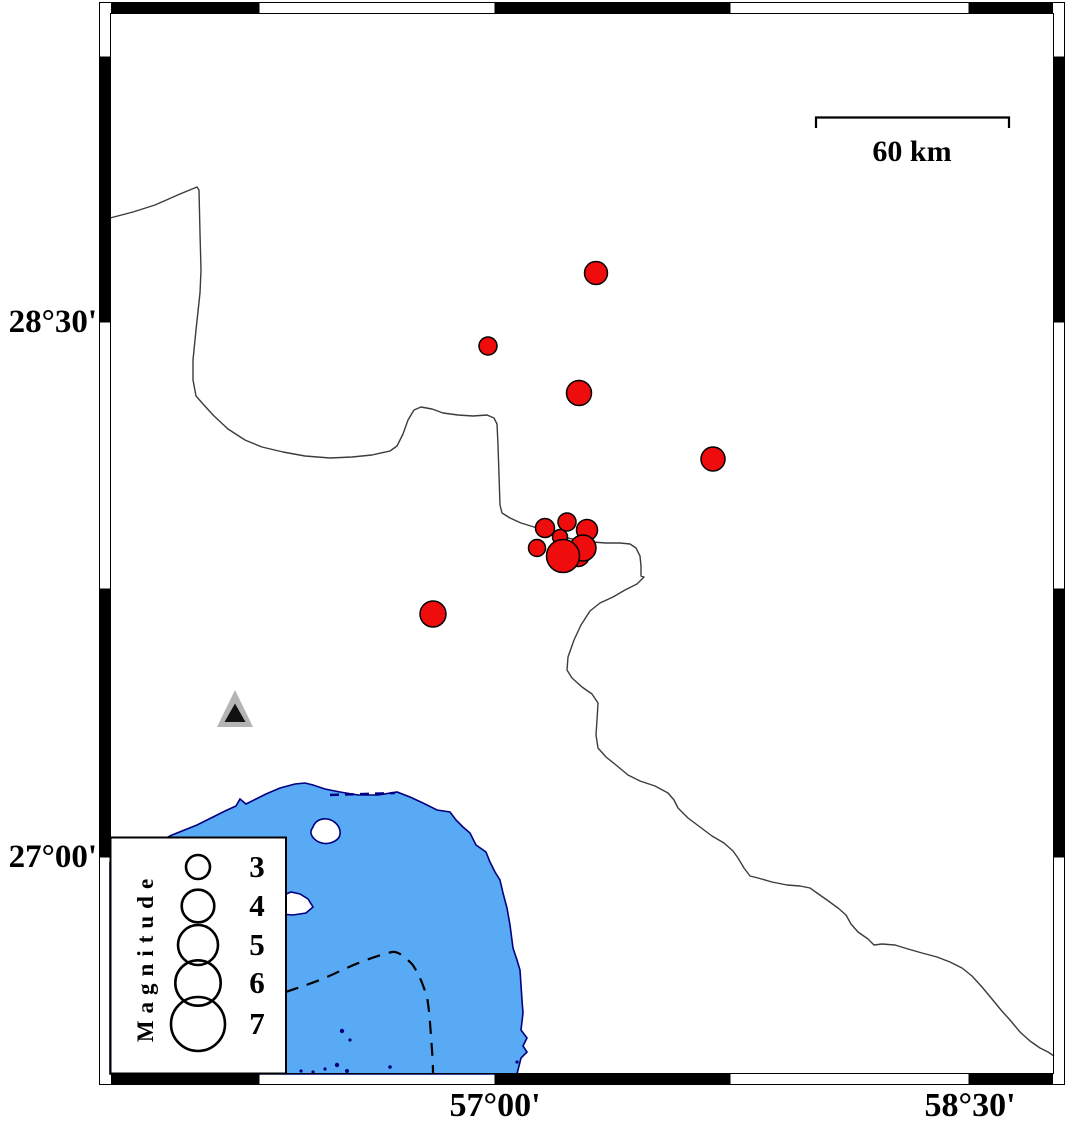 The image size is (1066, 1123). I want to click on scale-bar-bracket, so click(912, 122).